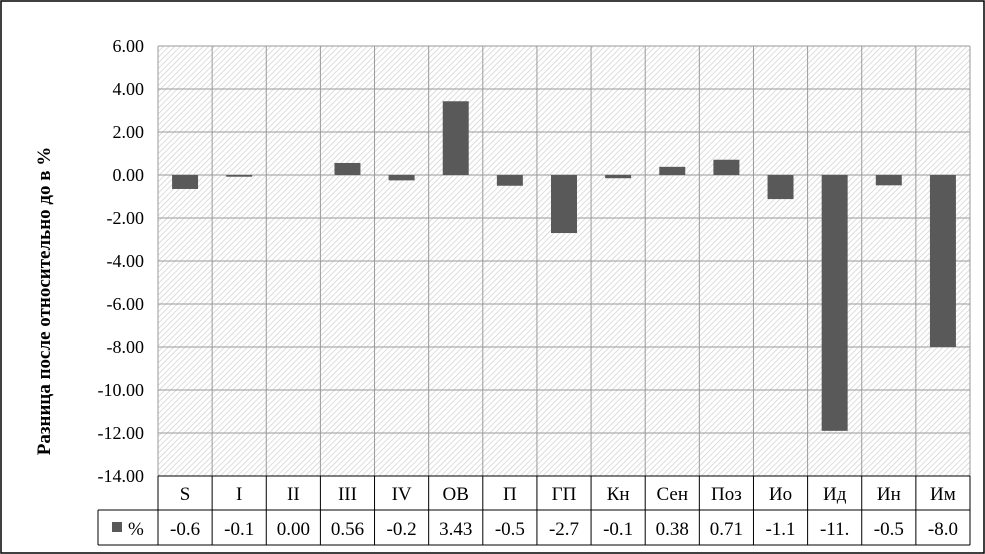 The width and height of the screenshot is (985, 554). Describe the element at coordinates (129, 175) in the screenshot. I see `y-tick-label: 0.00` at that location.